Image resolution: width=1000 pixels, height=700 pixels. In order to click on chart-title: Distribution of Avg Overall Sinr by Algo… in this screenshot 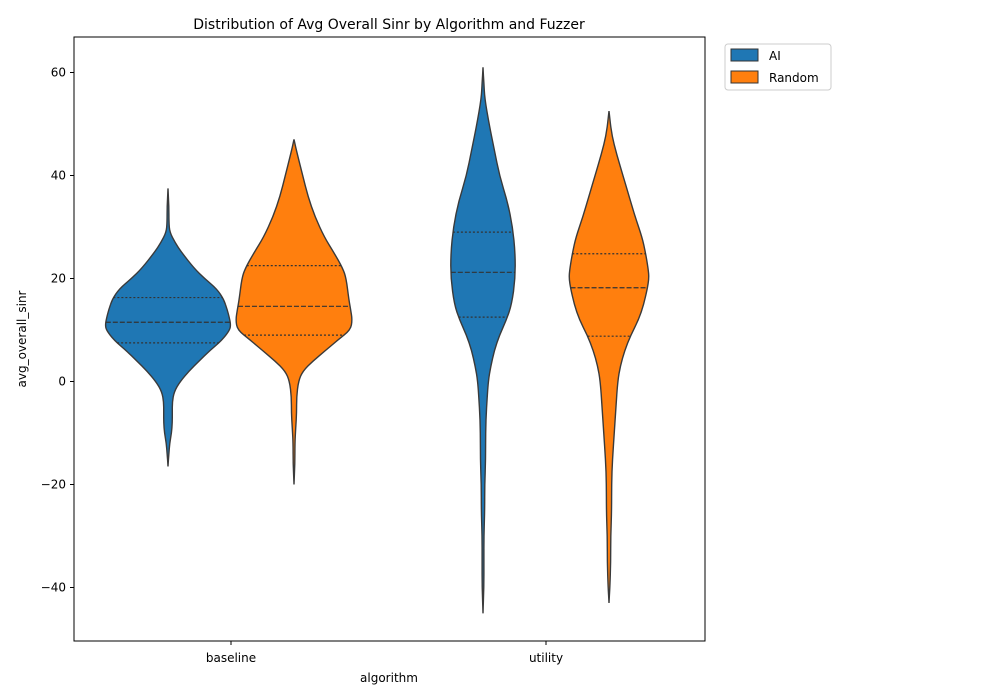, I will do `click(389, 25)`.